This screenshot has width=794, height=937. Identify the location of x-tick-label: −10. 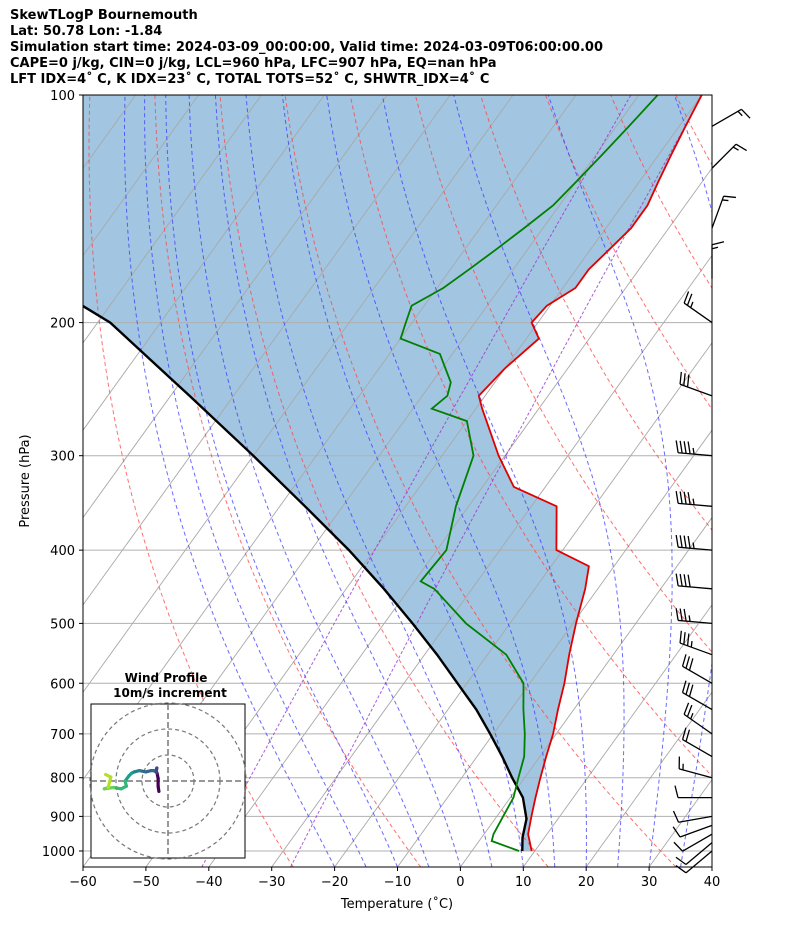
(397, 882).